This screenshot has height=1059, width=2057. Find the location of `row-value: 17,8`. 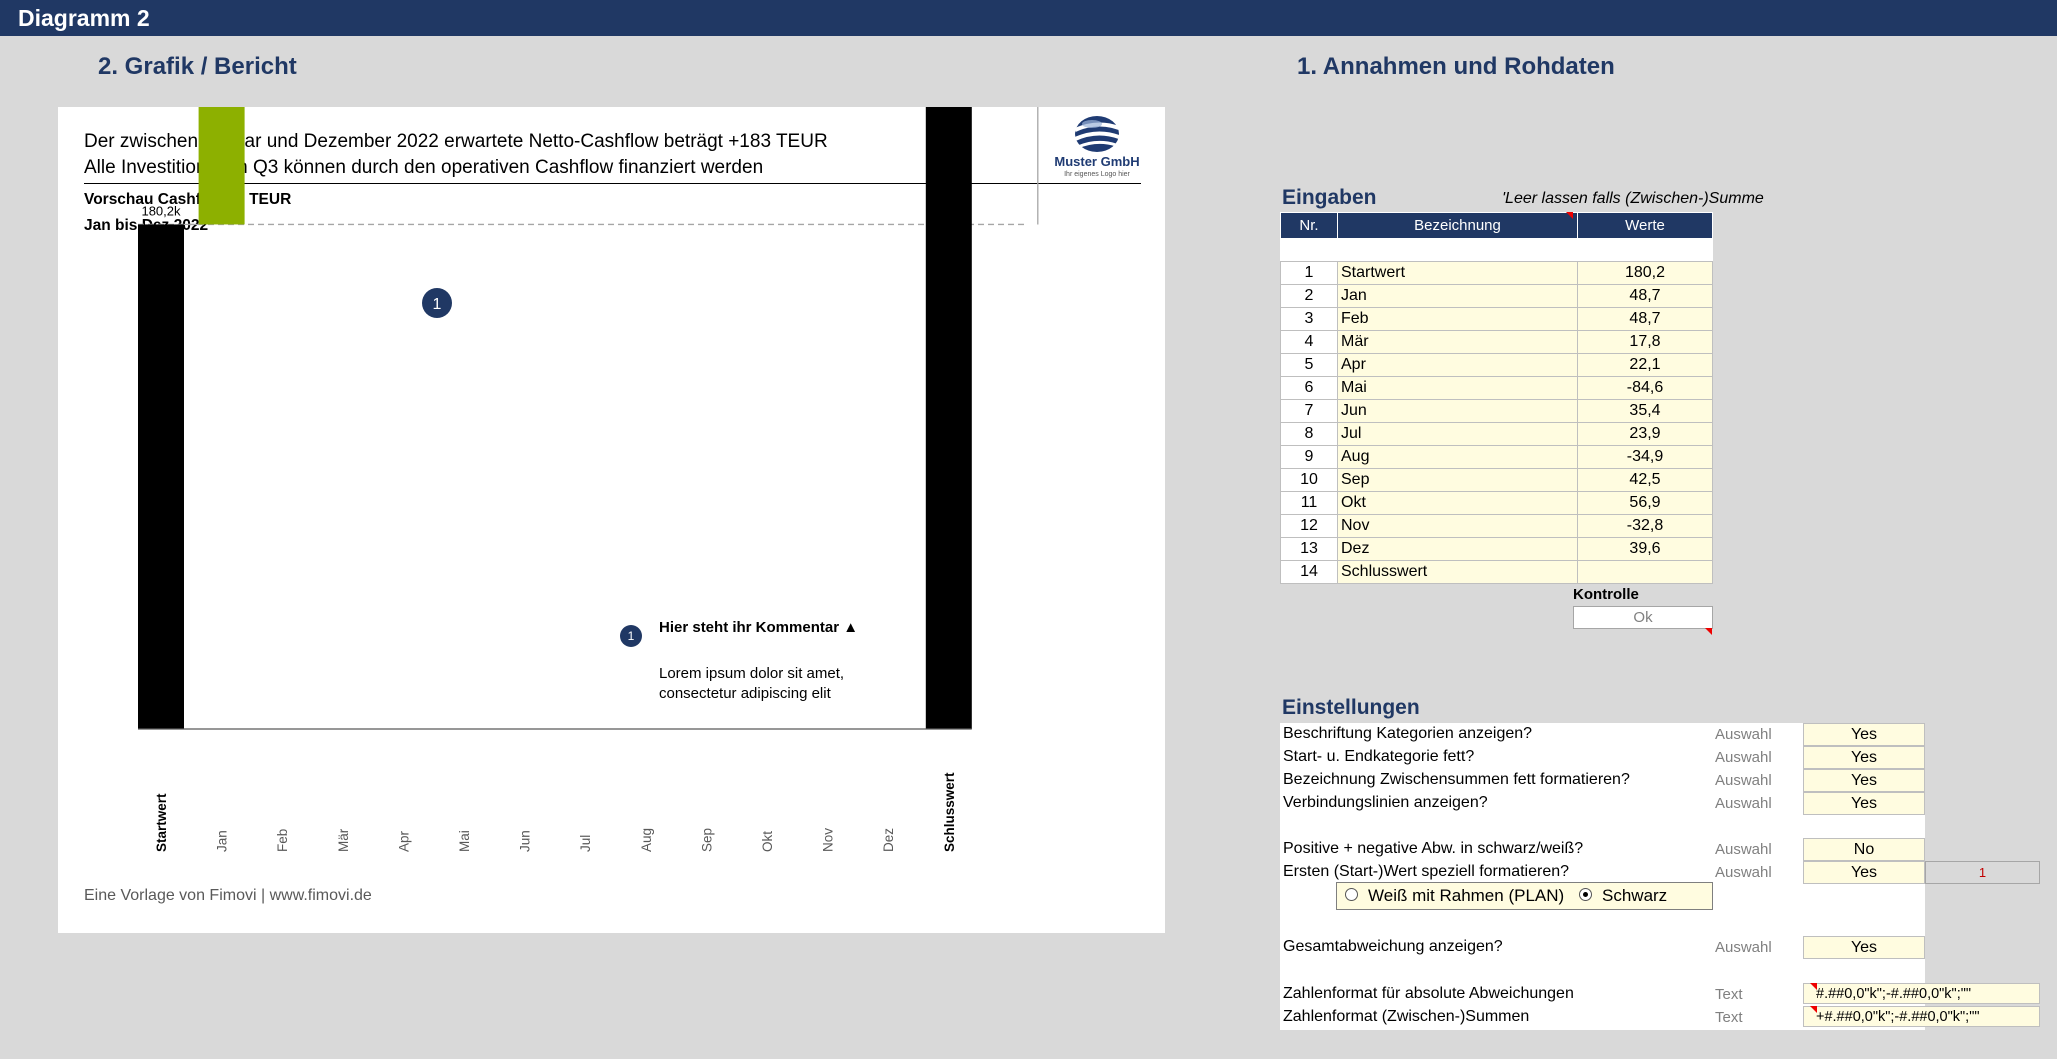

row-value: 17,8 is located at coordinates (1645, 342).